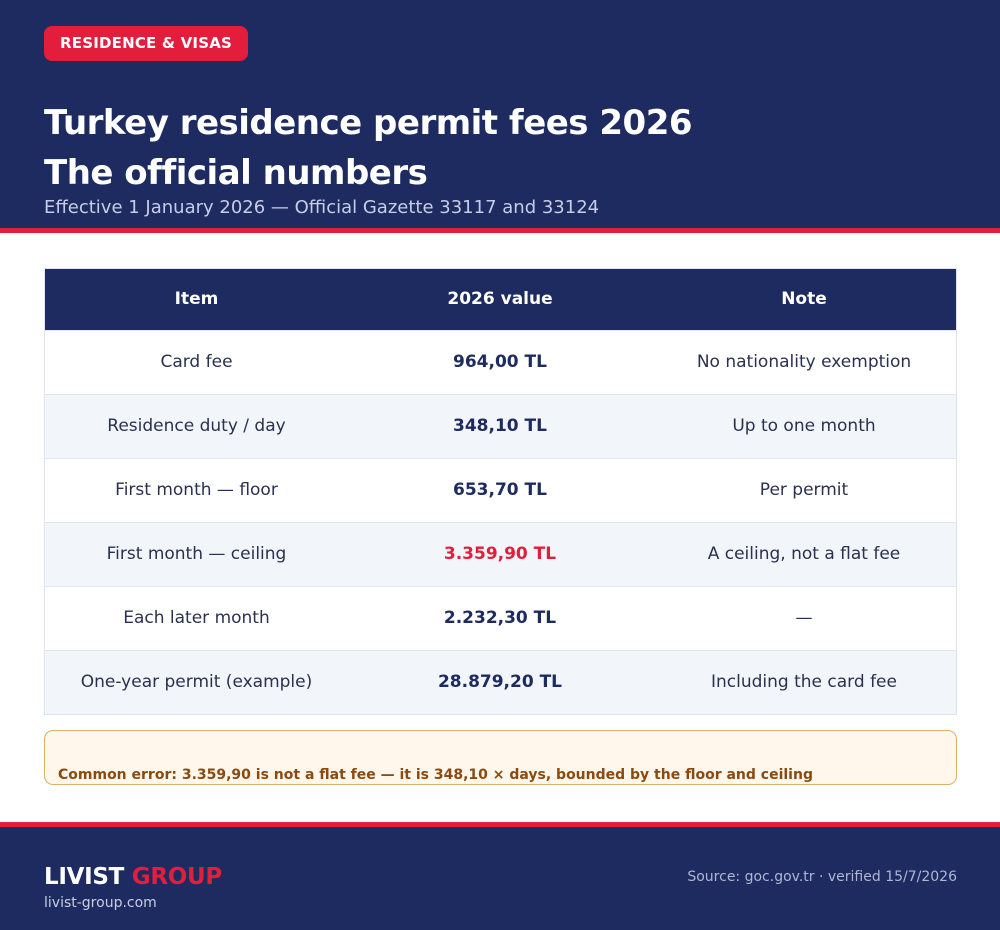 The image size is (1000, 930). What do you see at coordinates (196, 299) in the screenshot?
I see `column-header-item: Item` at bounding box center [196, 299].